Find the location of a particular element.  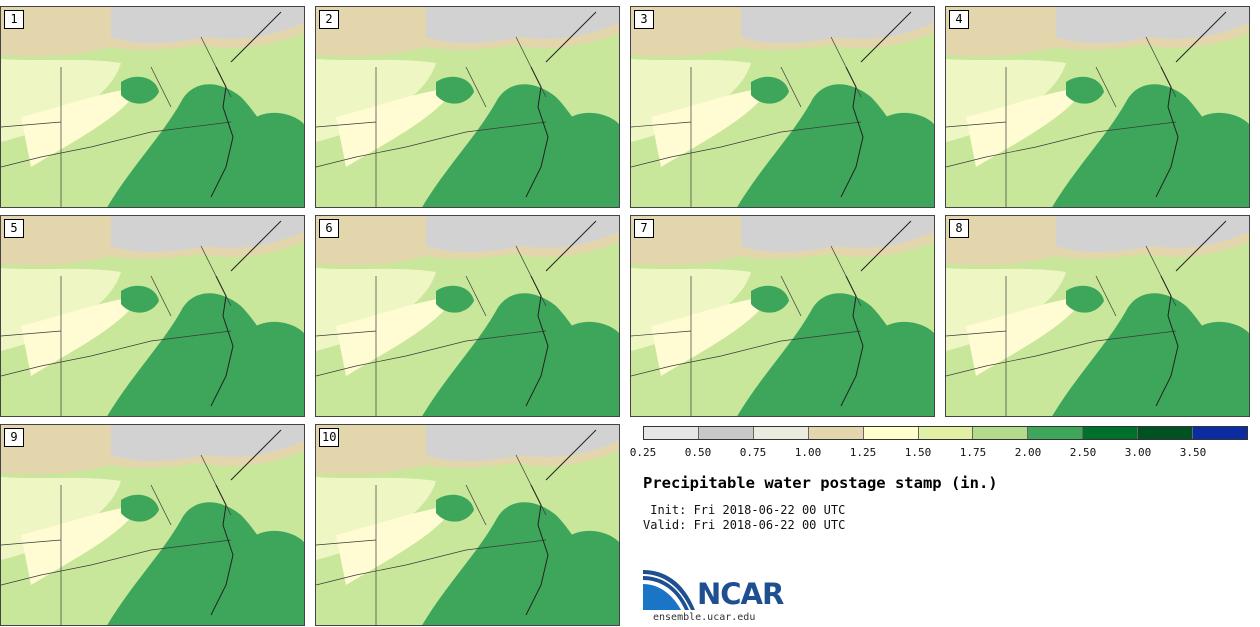

ensemble-member-panel: 8 is located at coordinates (1097, 316).